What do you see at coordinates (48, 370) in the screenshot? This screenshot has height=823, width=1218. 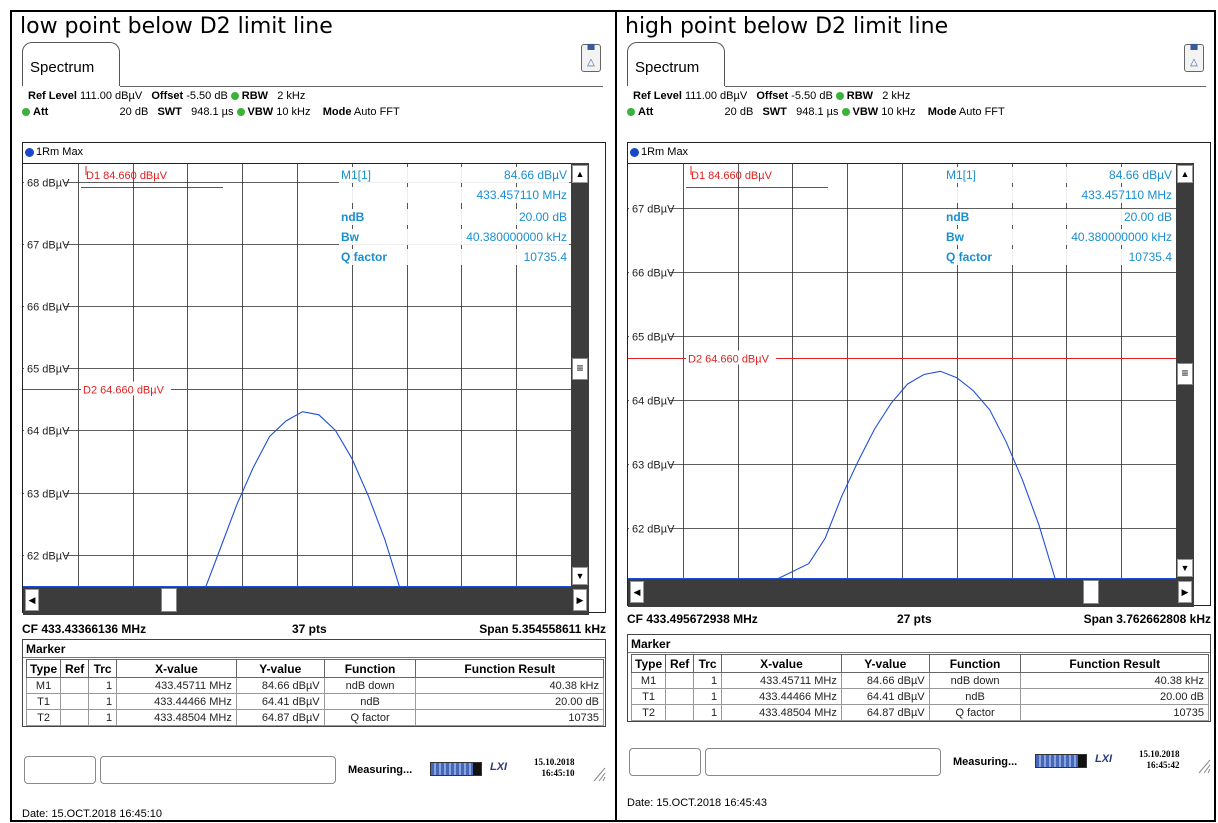 I see `y-tick-label: 65 dBµV` at bounding box center [48, 370].